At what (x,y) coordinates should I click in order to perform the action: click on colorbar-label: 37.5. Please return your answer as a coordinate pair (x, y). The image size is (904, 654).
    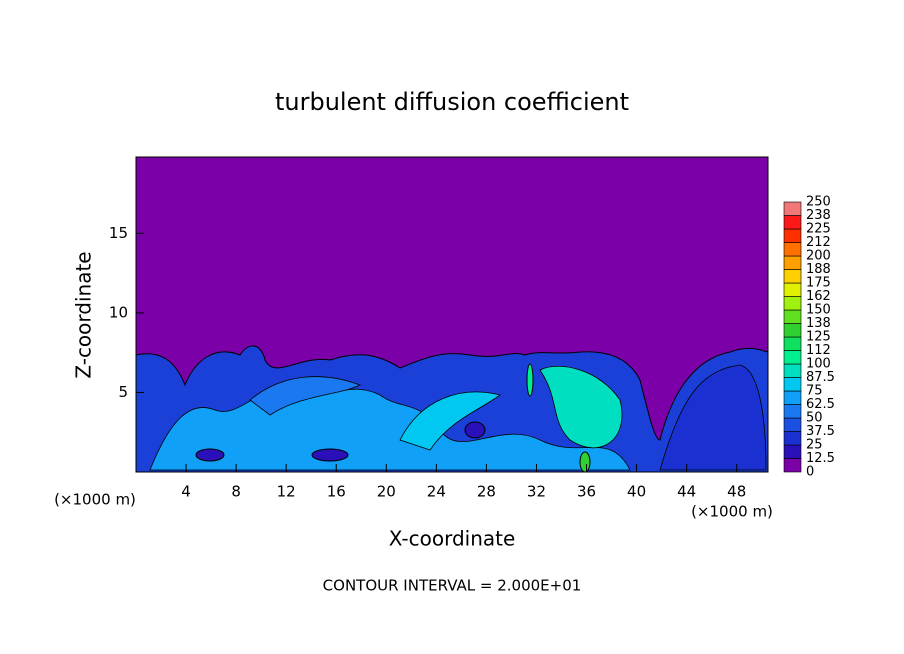
    Looking at the image, I should click on (820, 431).